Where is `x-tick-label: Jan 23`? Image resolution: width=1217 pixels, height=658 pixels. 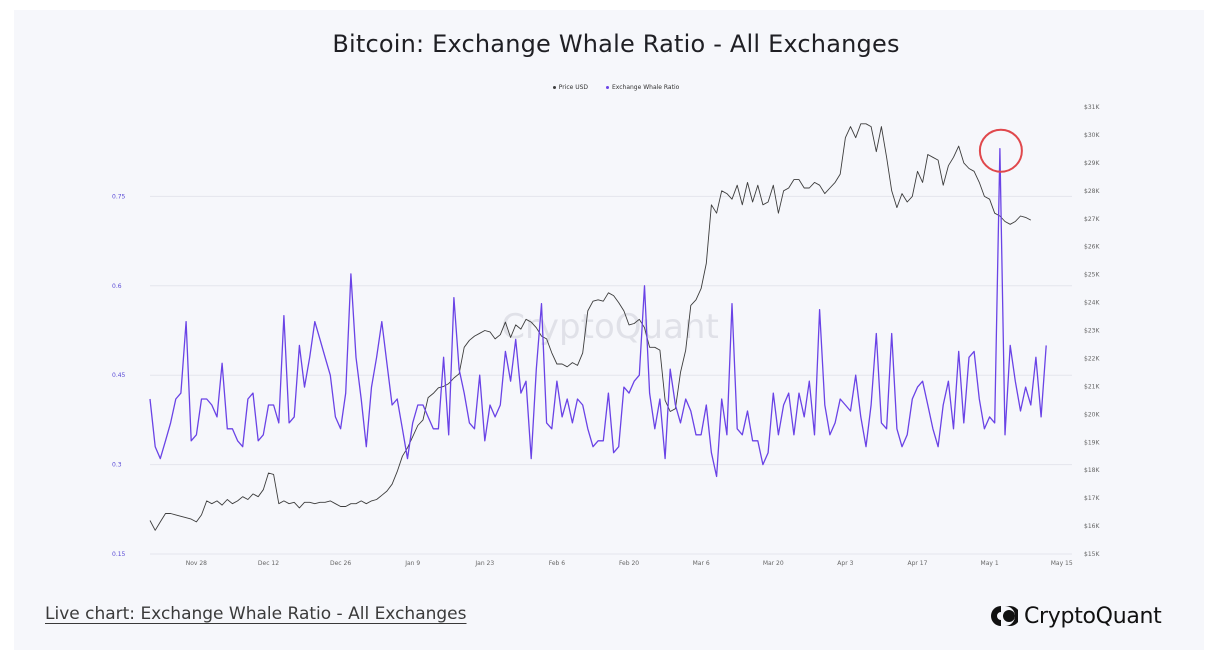
x-tick-label: Jan 23 is located at coordinates (484, 563).